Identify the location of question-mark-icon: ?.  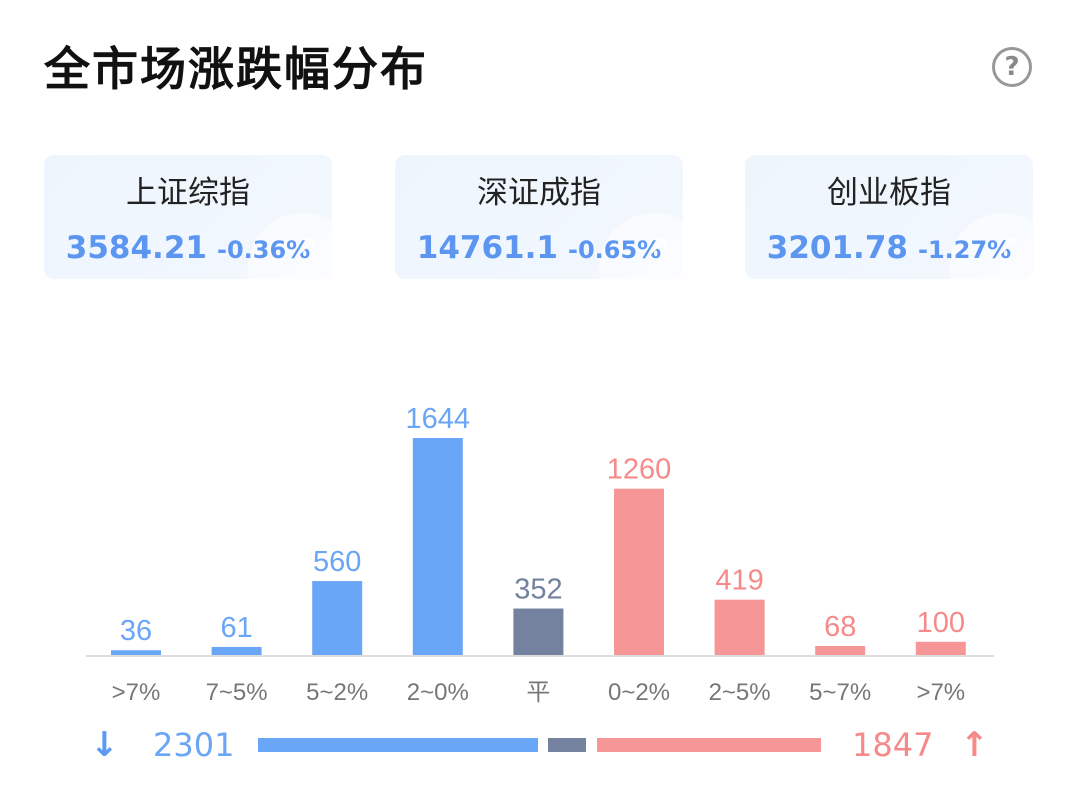
(1012, 67).